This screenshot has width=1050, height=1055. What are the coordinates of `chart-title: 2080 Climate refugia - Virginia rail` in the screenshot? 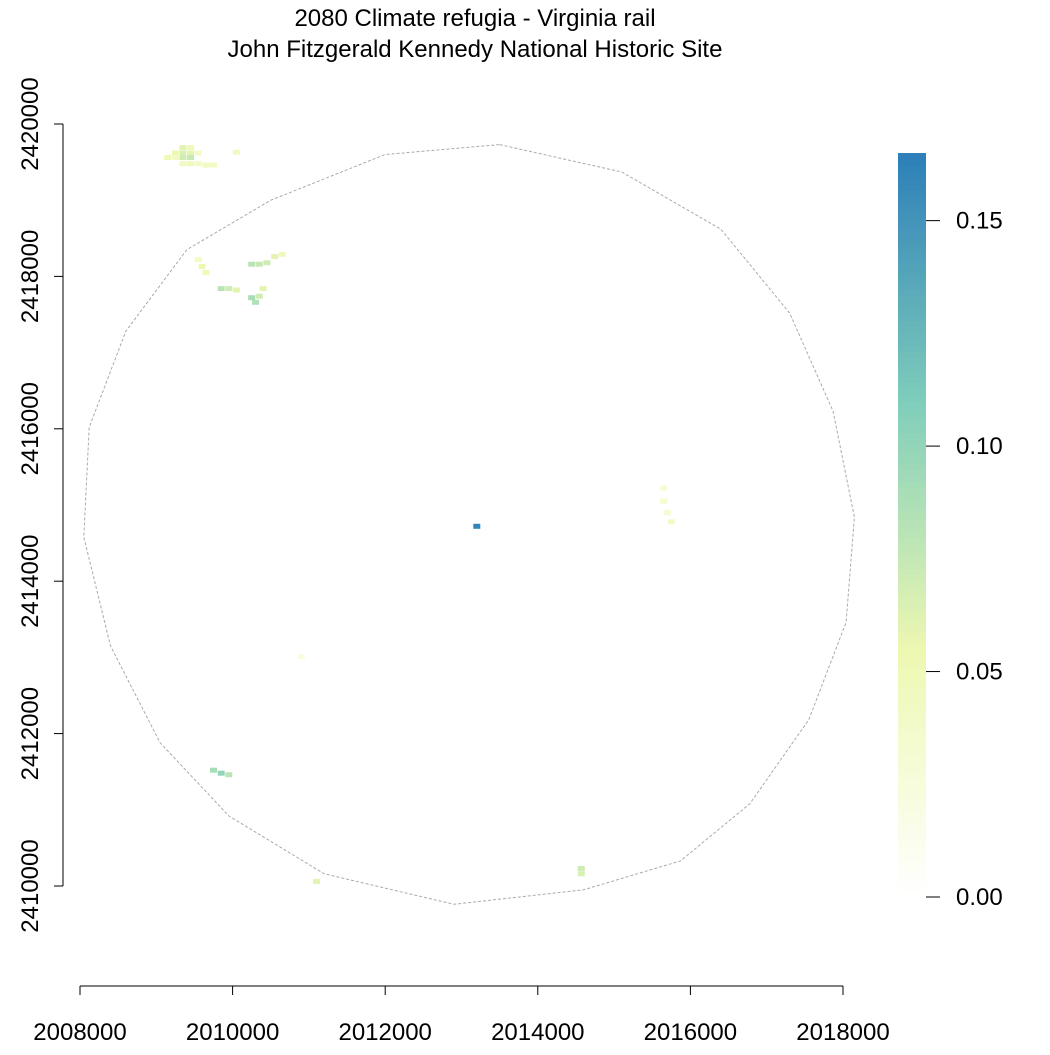 It's located at (474, 18).